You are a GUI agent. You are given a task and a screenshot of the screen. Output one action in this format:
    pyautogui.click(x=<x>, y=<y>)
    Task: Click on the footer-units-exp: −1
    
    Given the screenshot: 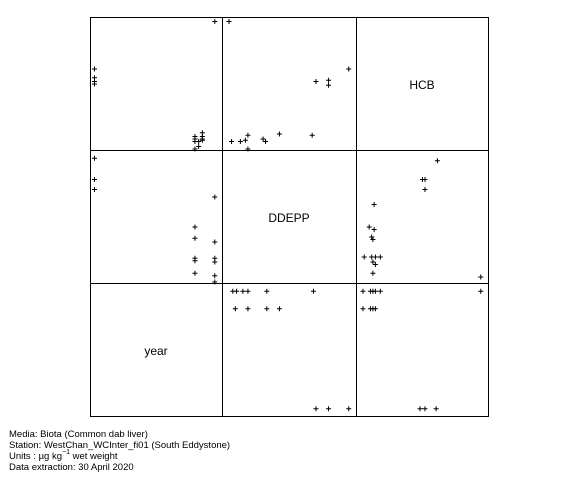 What is the action you would take?
    pyautogui.click(x=66, y=452)
    